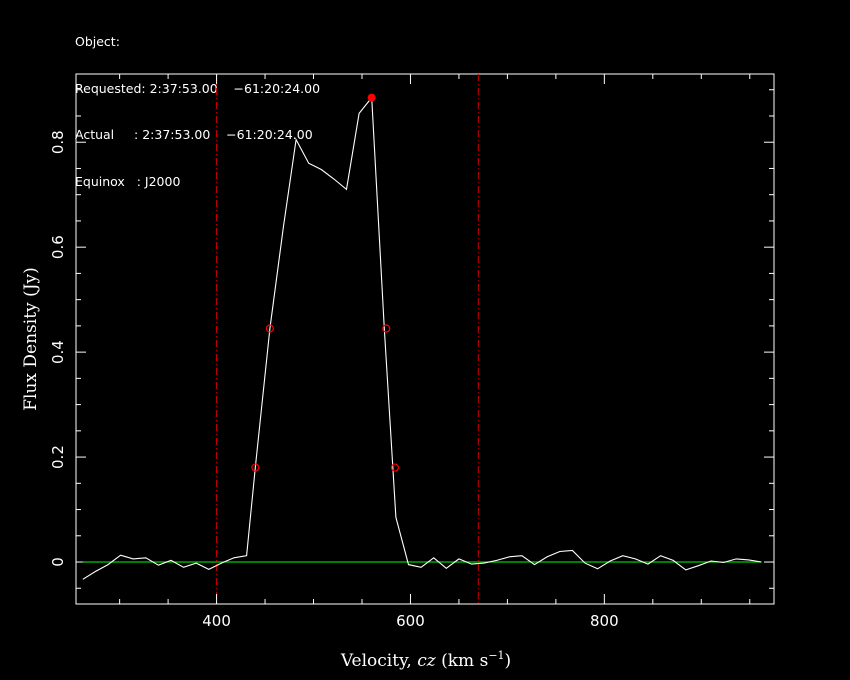  What do you see at coordinates (97, 41) in the screenshot?
I see `object-label: Object:` at bounding box center [97, 41].